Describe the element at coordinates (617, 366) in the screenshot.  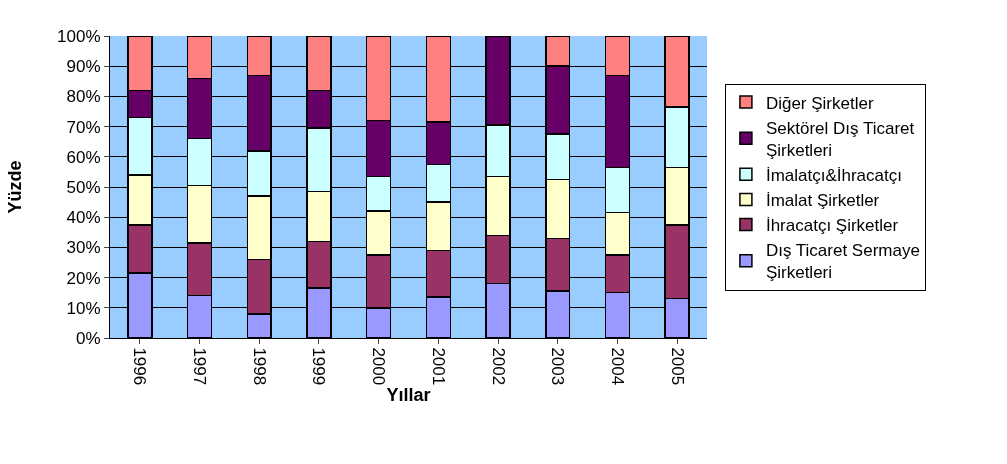
I see `x-tick-label: 2004` at that location.